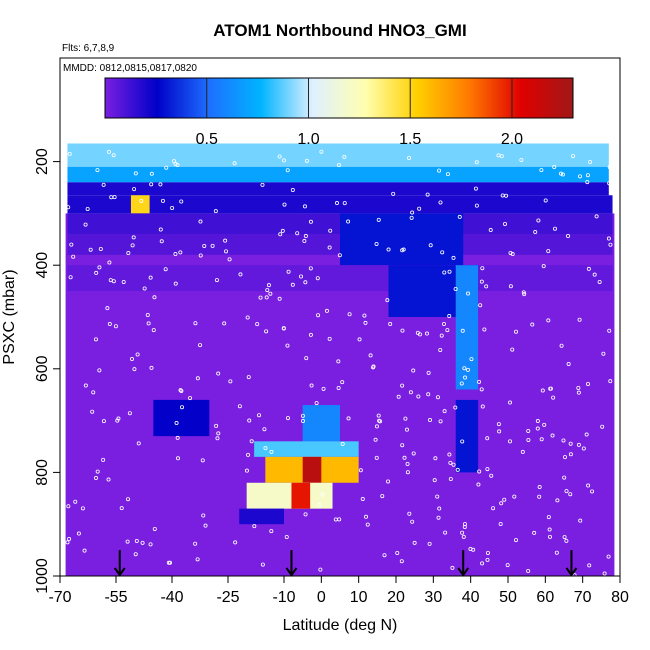 The width and height of the screenshot is (650, 650). What do you see at coordinates (283, 597) in the screenshot?
I see `x-tick-label: -10` at bounding box center [283, 597].